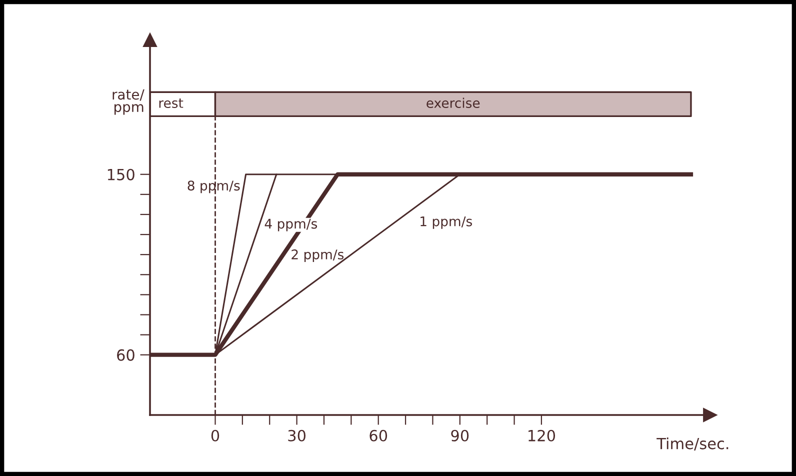  What do you see at coordinates (379, 436) in the screenshot?
I see `x-tick-label: 60` at bounding box center [379, 436].